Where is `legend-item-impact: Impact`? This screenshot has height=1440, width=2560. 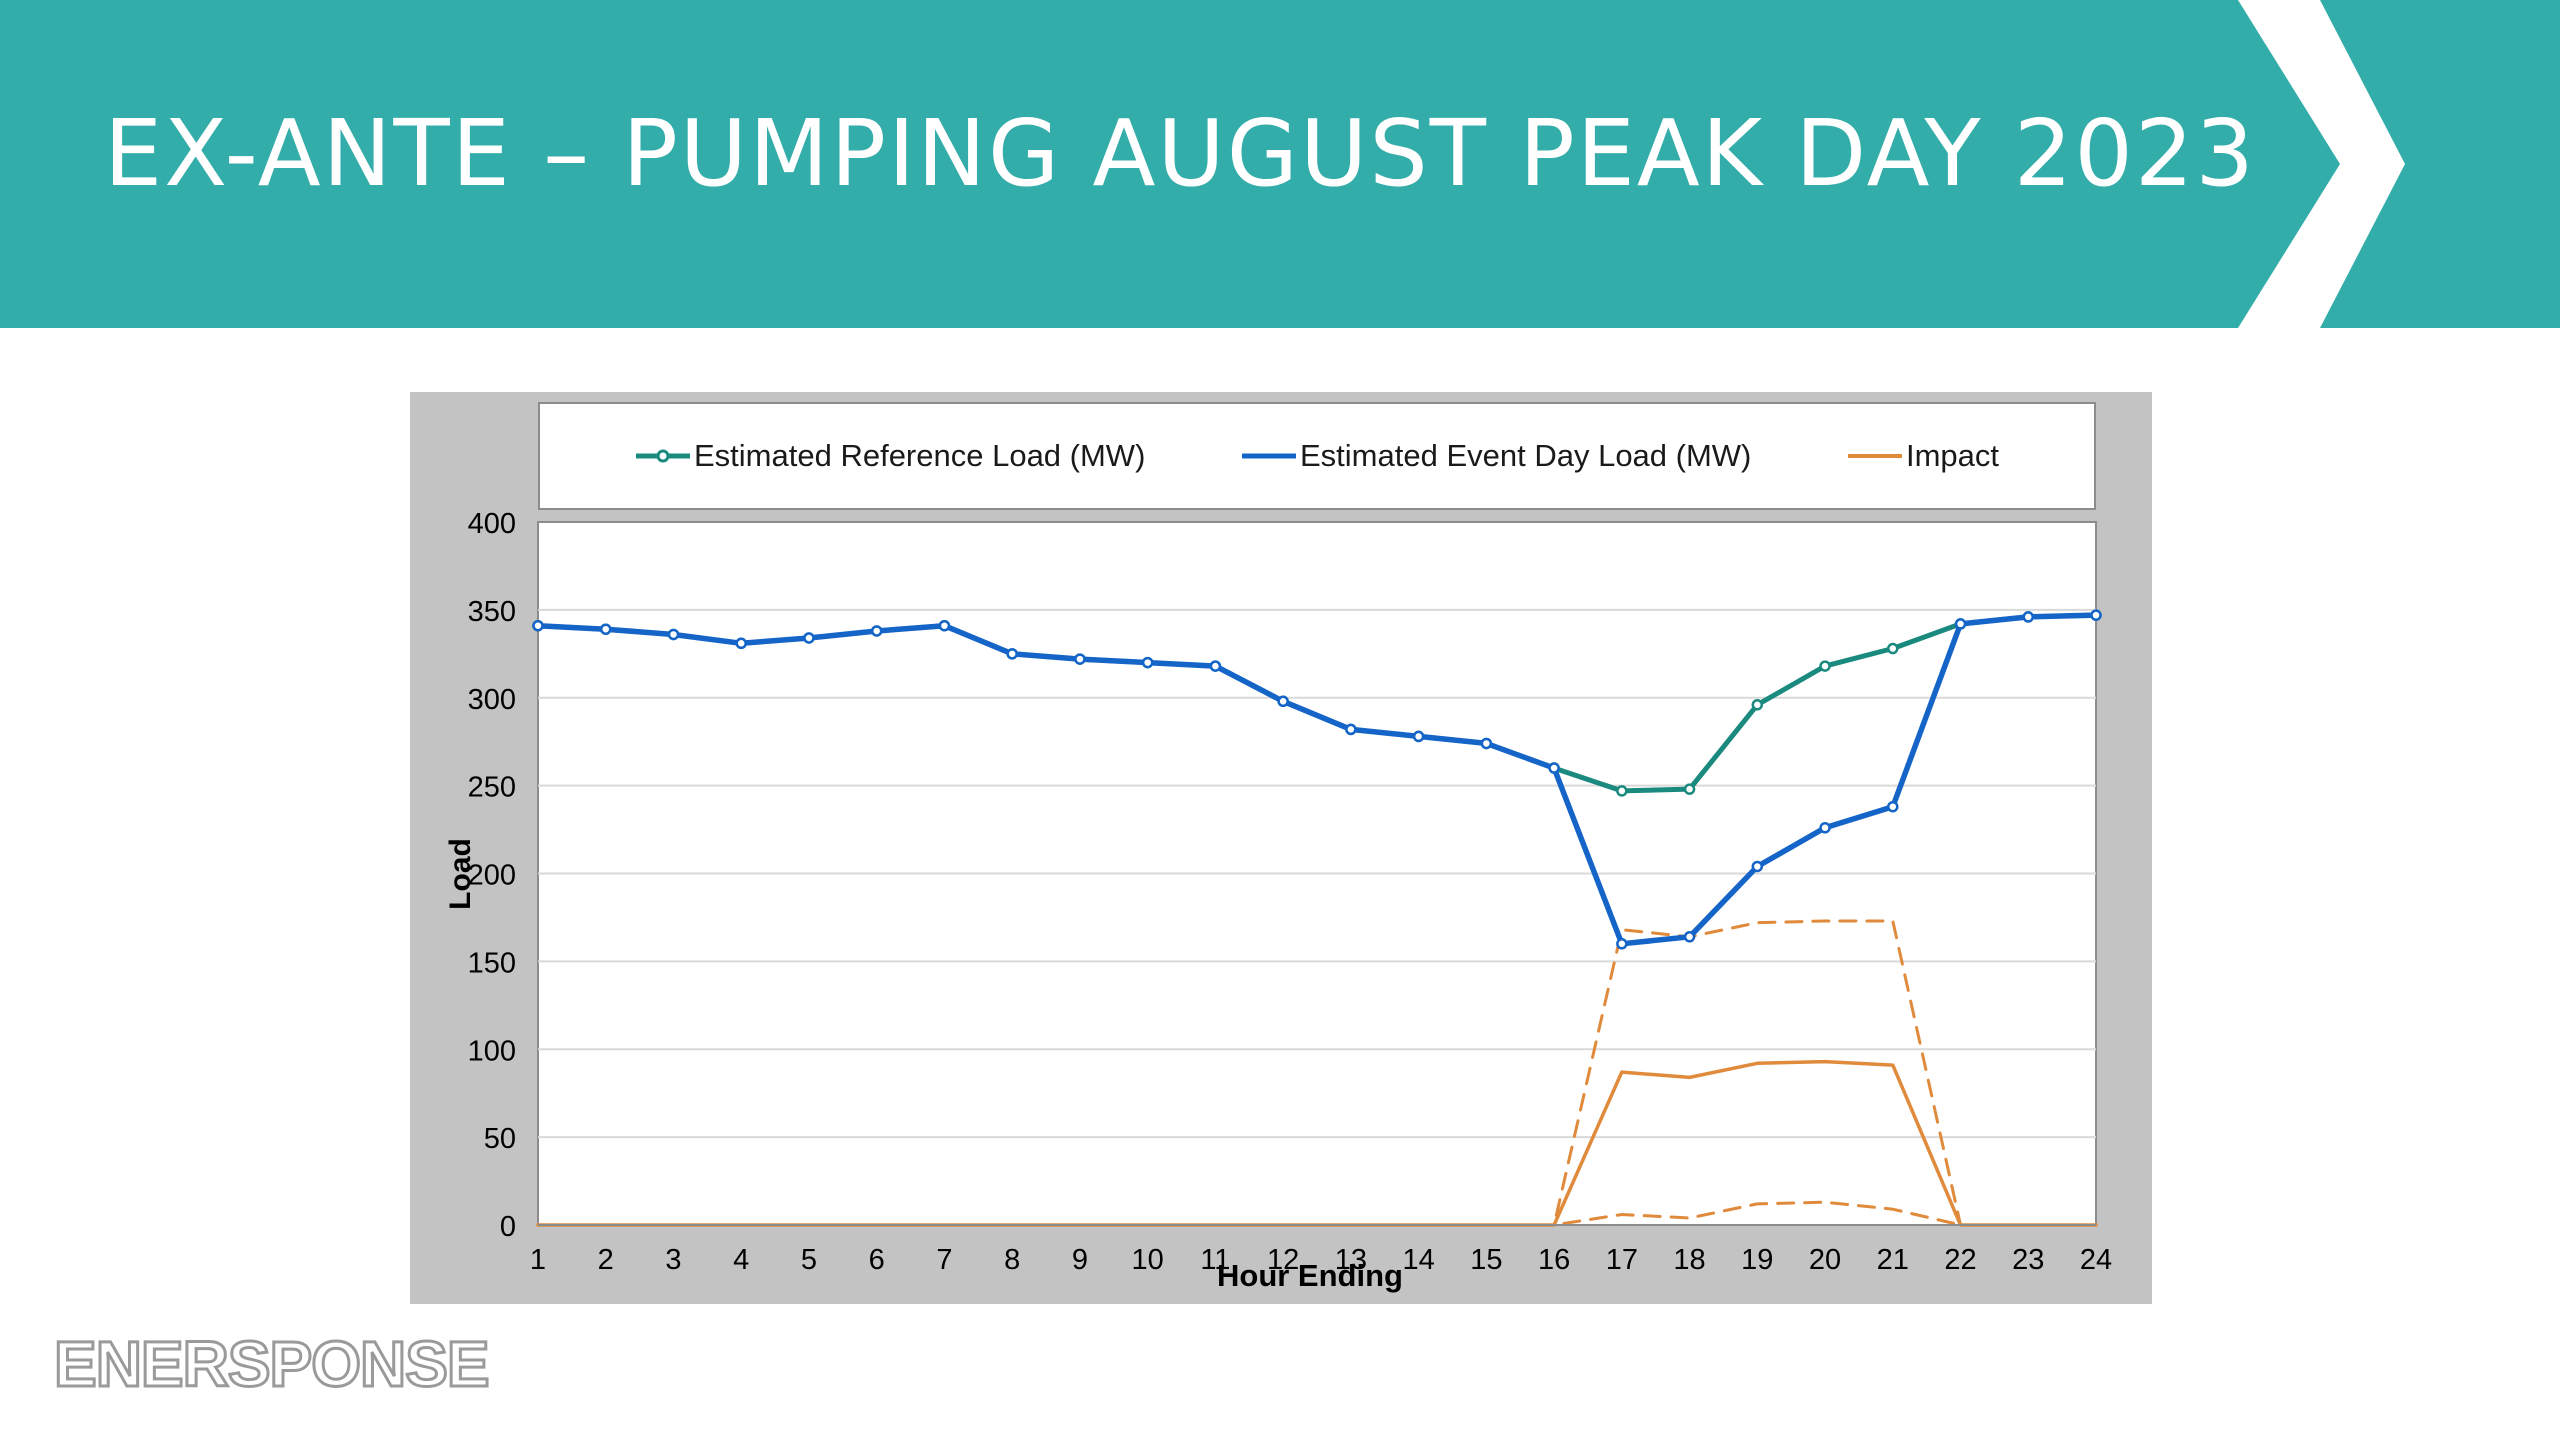
legend-item-impact: Impact is located at coordinates (1922, 456).